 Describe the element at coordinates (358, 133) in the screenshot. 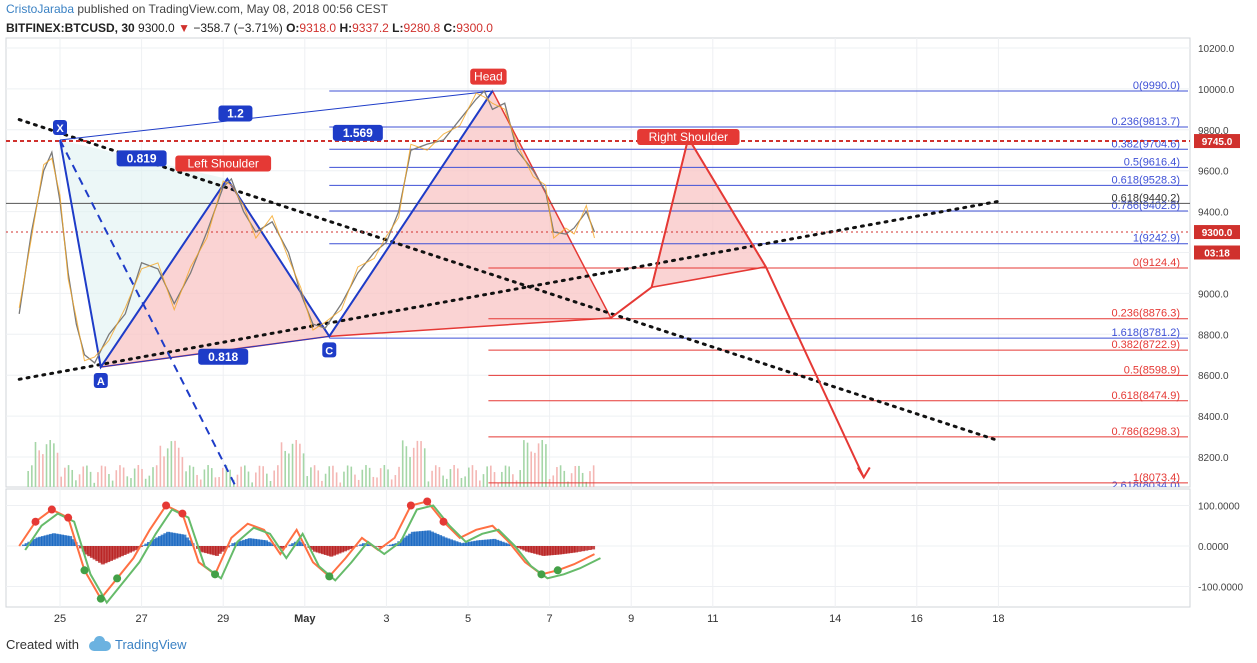

I see `ratio-label: 1.569` at that location.